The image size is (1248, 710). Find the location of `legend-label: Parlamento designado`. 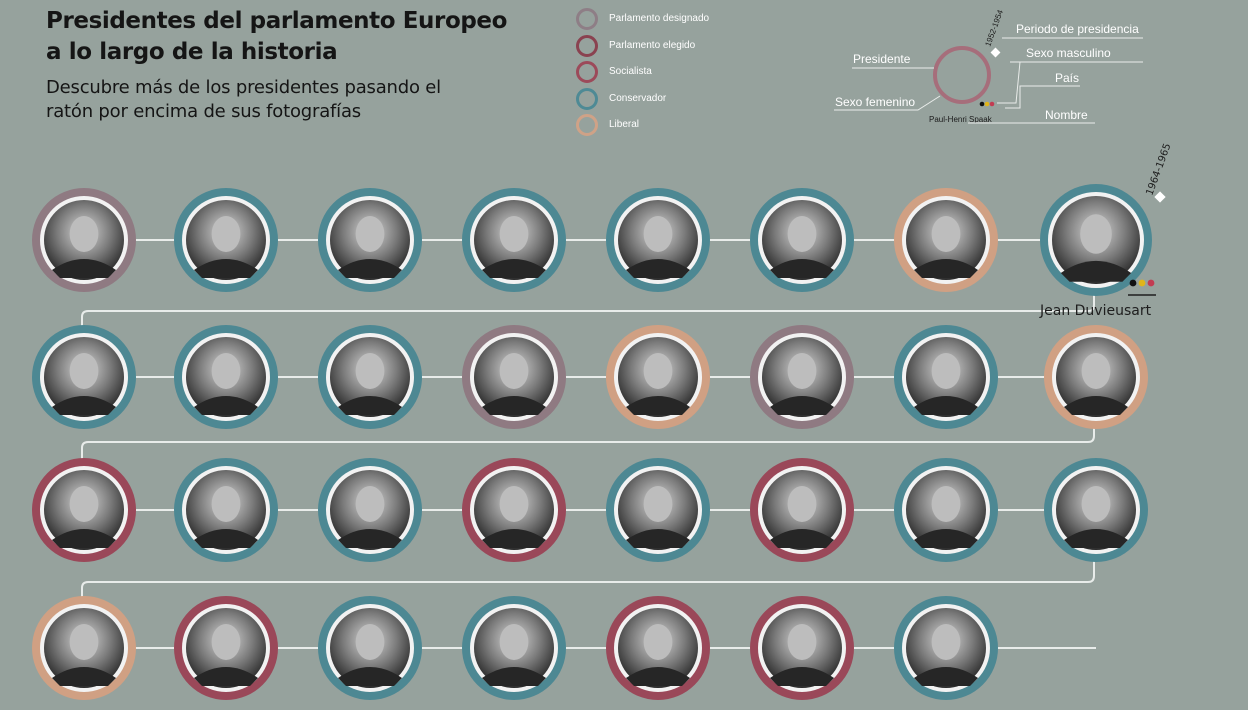

legend-label: Parlamento designado is located at coordinates (659, 18).